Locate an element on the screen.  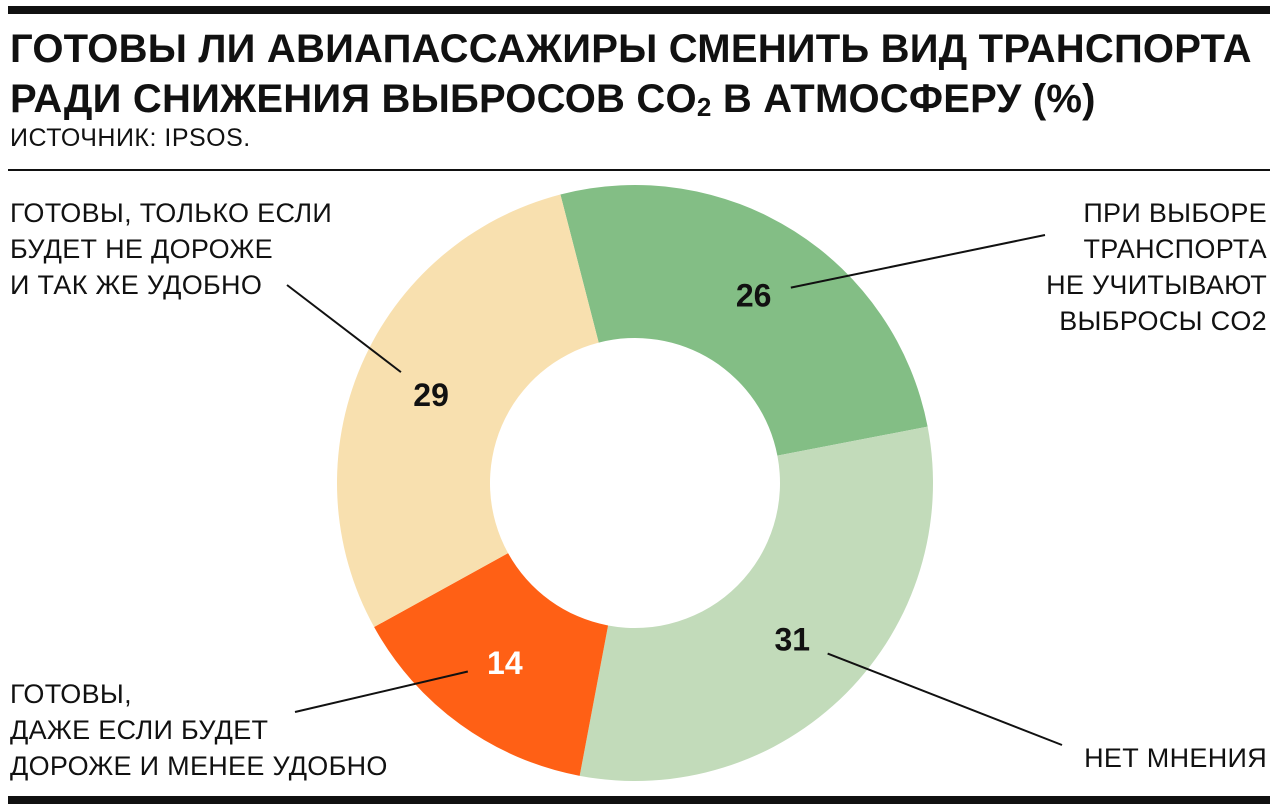
top-rule is located at coordinates (639, 10).